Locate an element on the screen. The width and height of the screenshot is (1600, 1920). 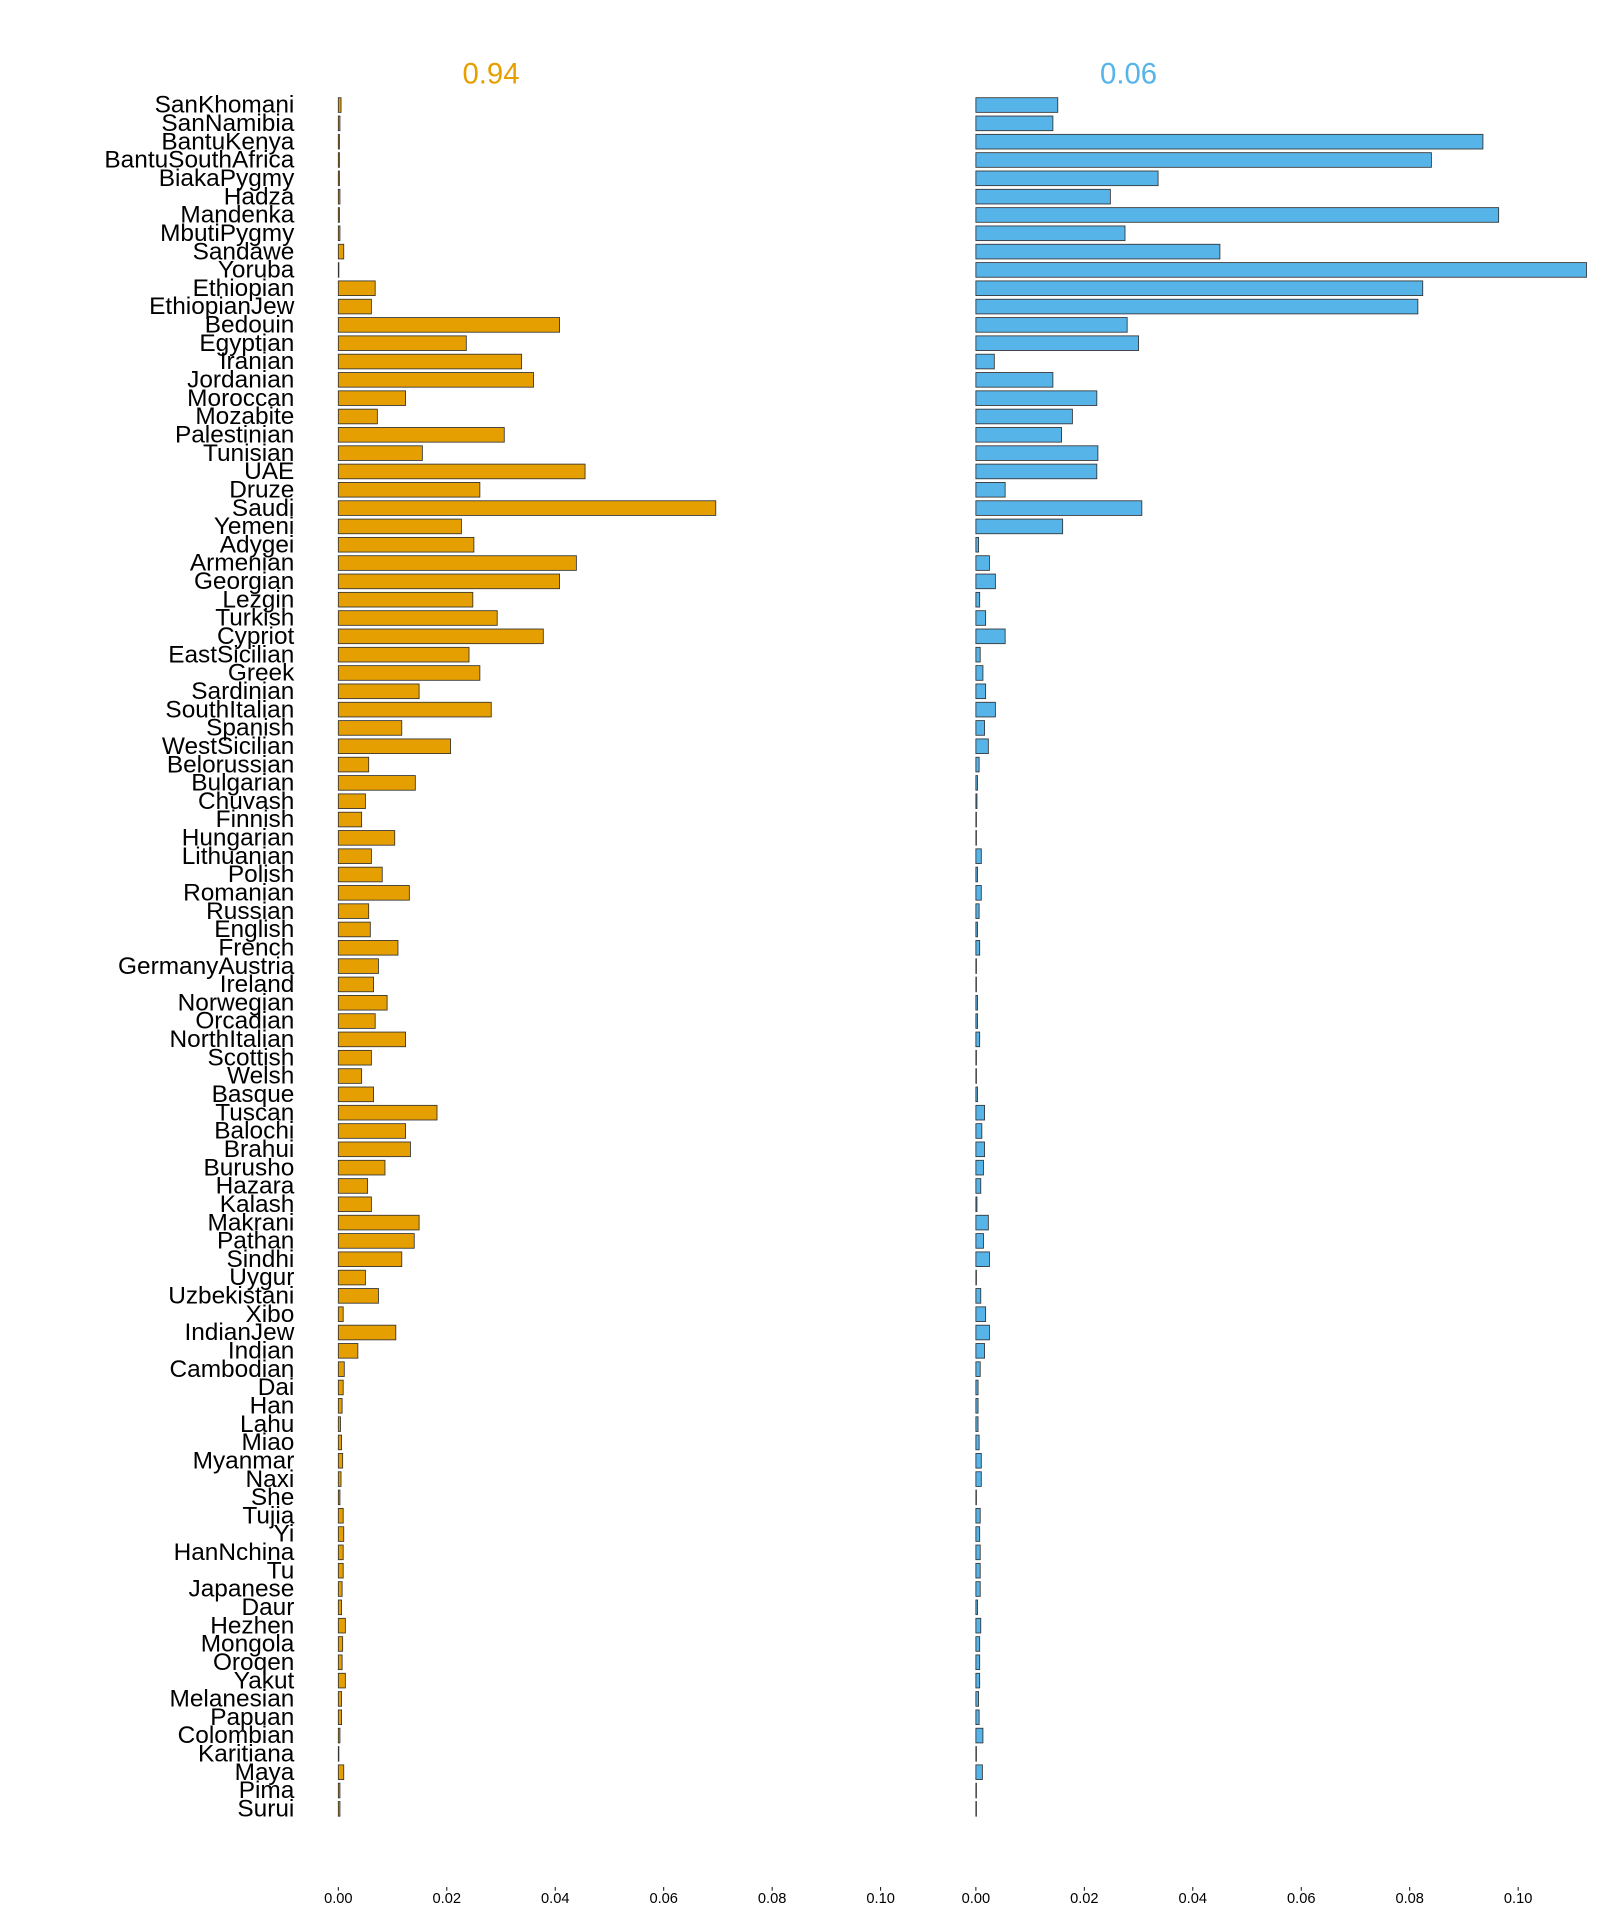
category-label: Hazara is located at coordinates (255, 1186).